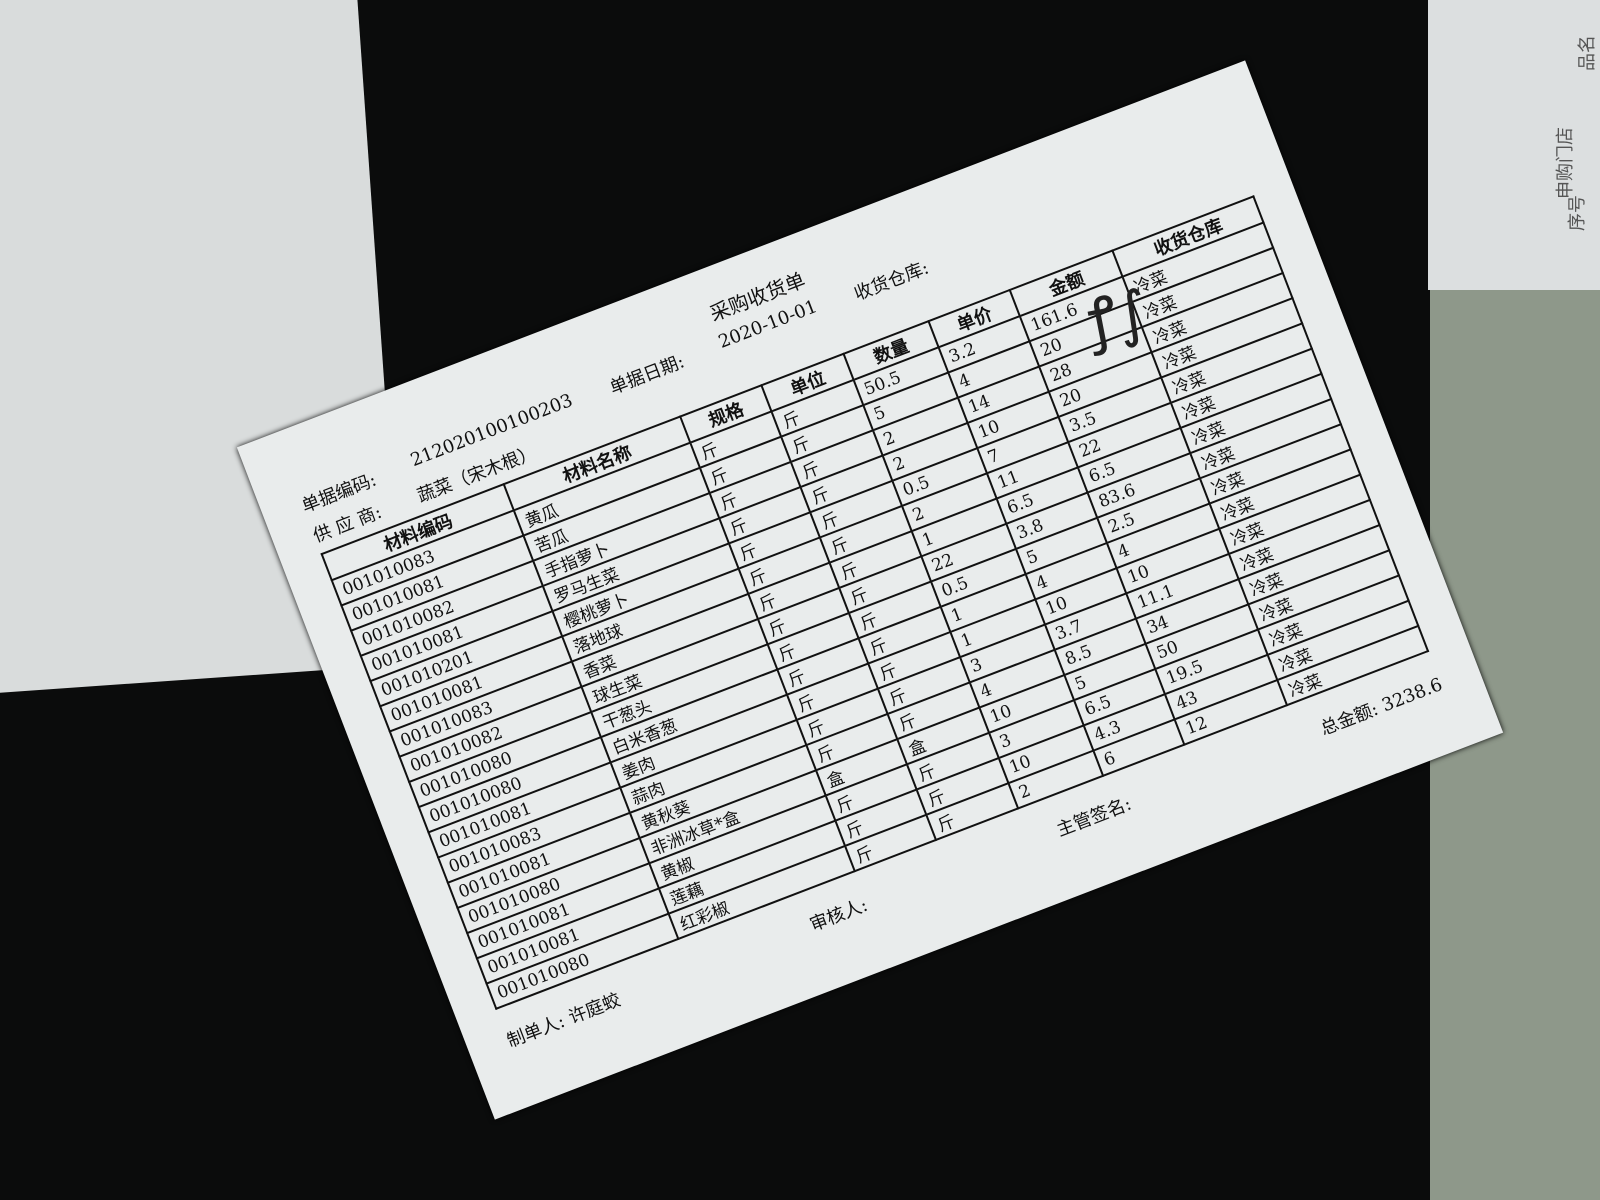  What do you see at coordinates (1514, 145) in the screenshot?
I see `background-paper-right: 申购门店 序号 品名` at bounding box center [1514, 145].